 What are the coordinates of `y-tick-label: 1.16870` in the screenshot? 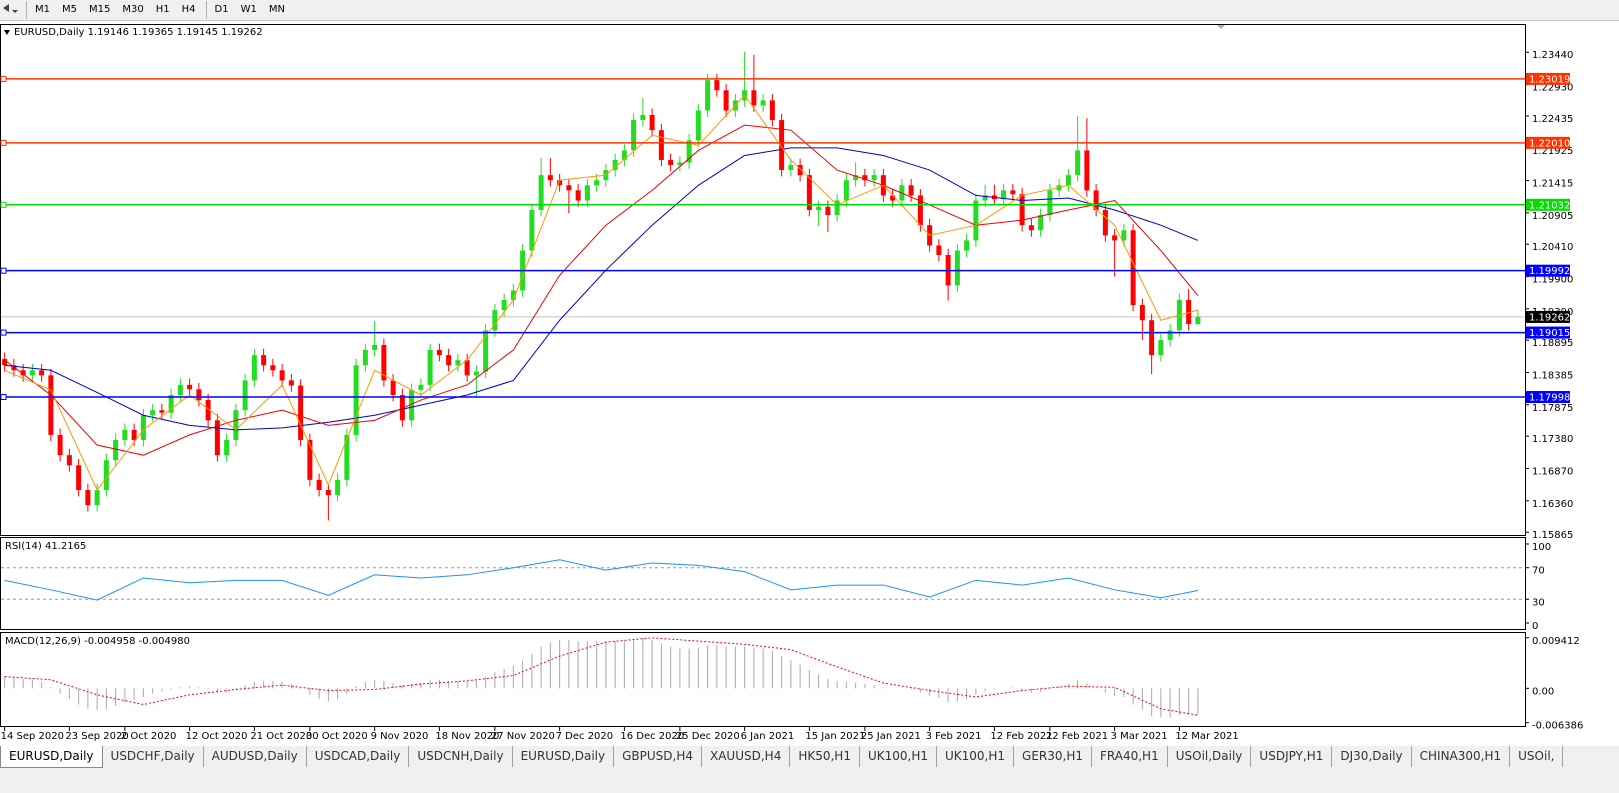 It's located at (1552, 471).